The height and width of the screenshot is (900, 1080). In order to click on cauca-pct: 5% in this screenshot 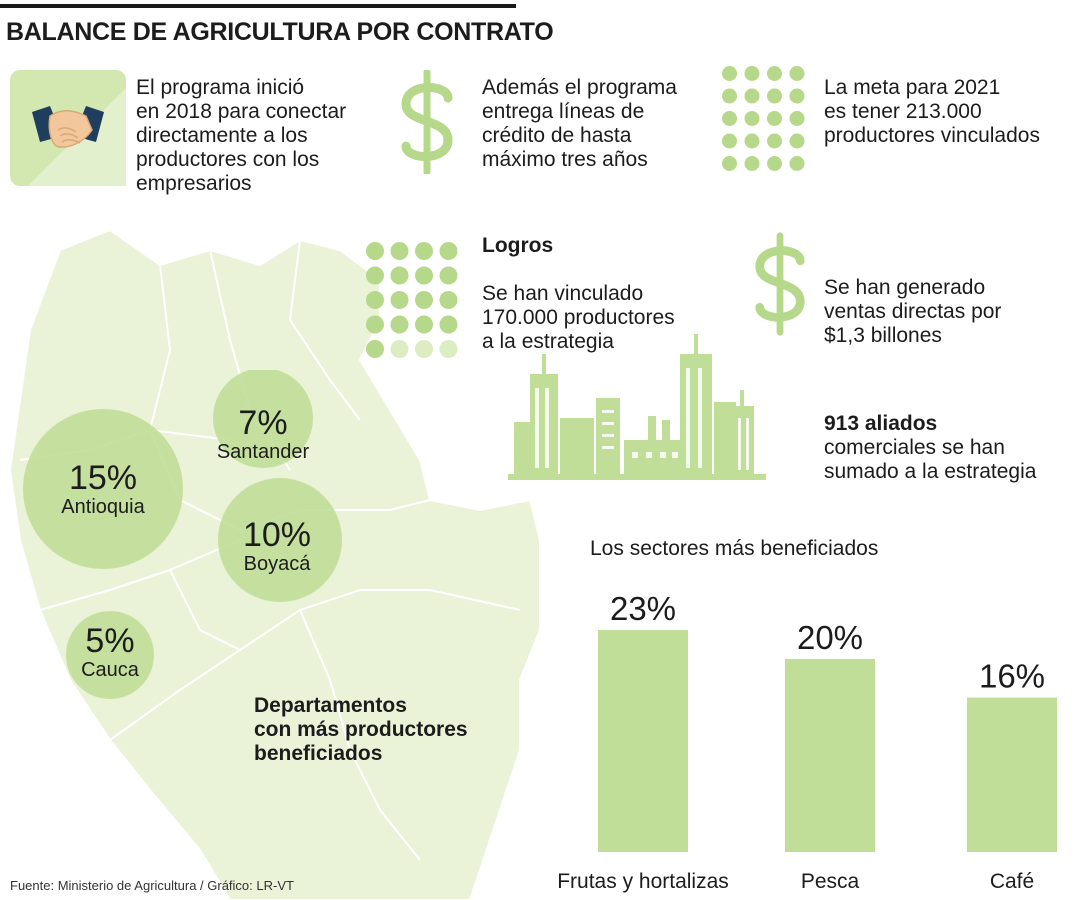, I will do `click(110, 641)`.